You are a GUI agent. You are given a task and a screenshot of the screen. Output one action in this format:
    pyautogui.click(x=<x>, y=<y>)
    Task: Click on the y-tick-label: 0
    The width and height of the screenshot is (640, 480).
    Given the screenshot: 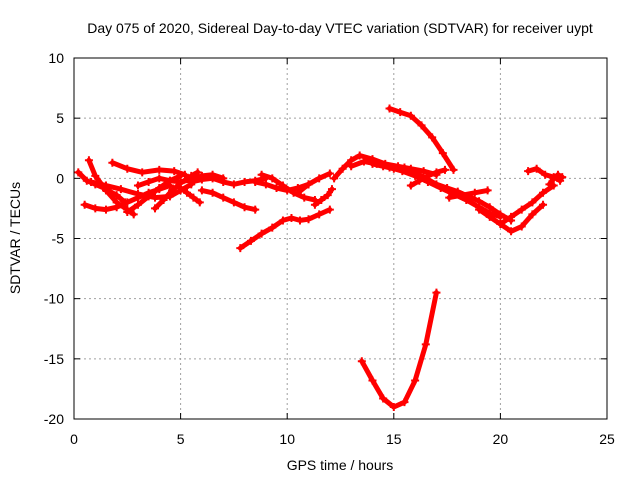 What is the action you would take?
    pyautogui.click(x=60, y=178)
    